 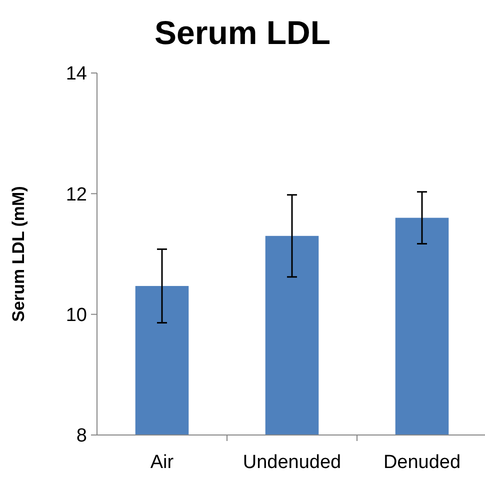 What do you see at coordinates (242, 32) in the screenshot?
I see `chart-title: Serum LDL` at bounding box center [242, 32].